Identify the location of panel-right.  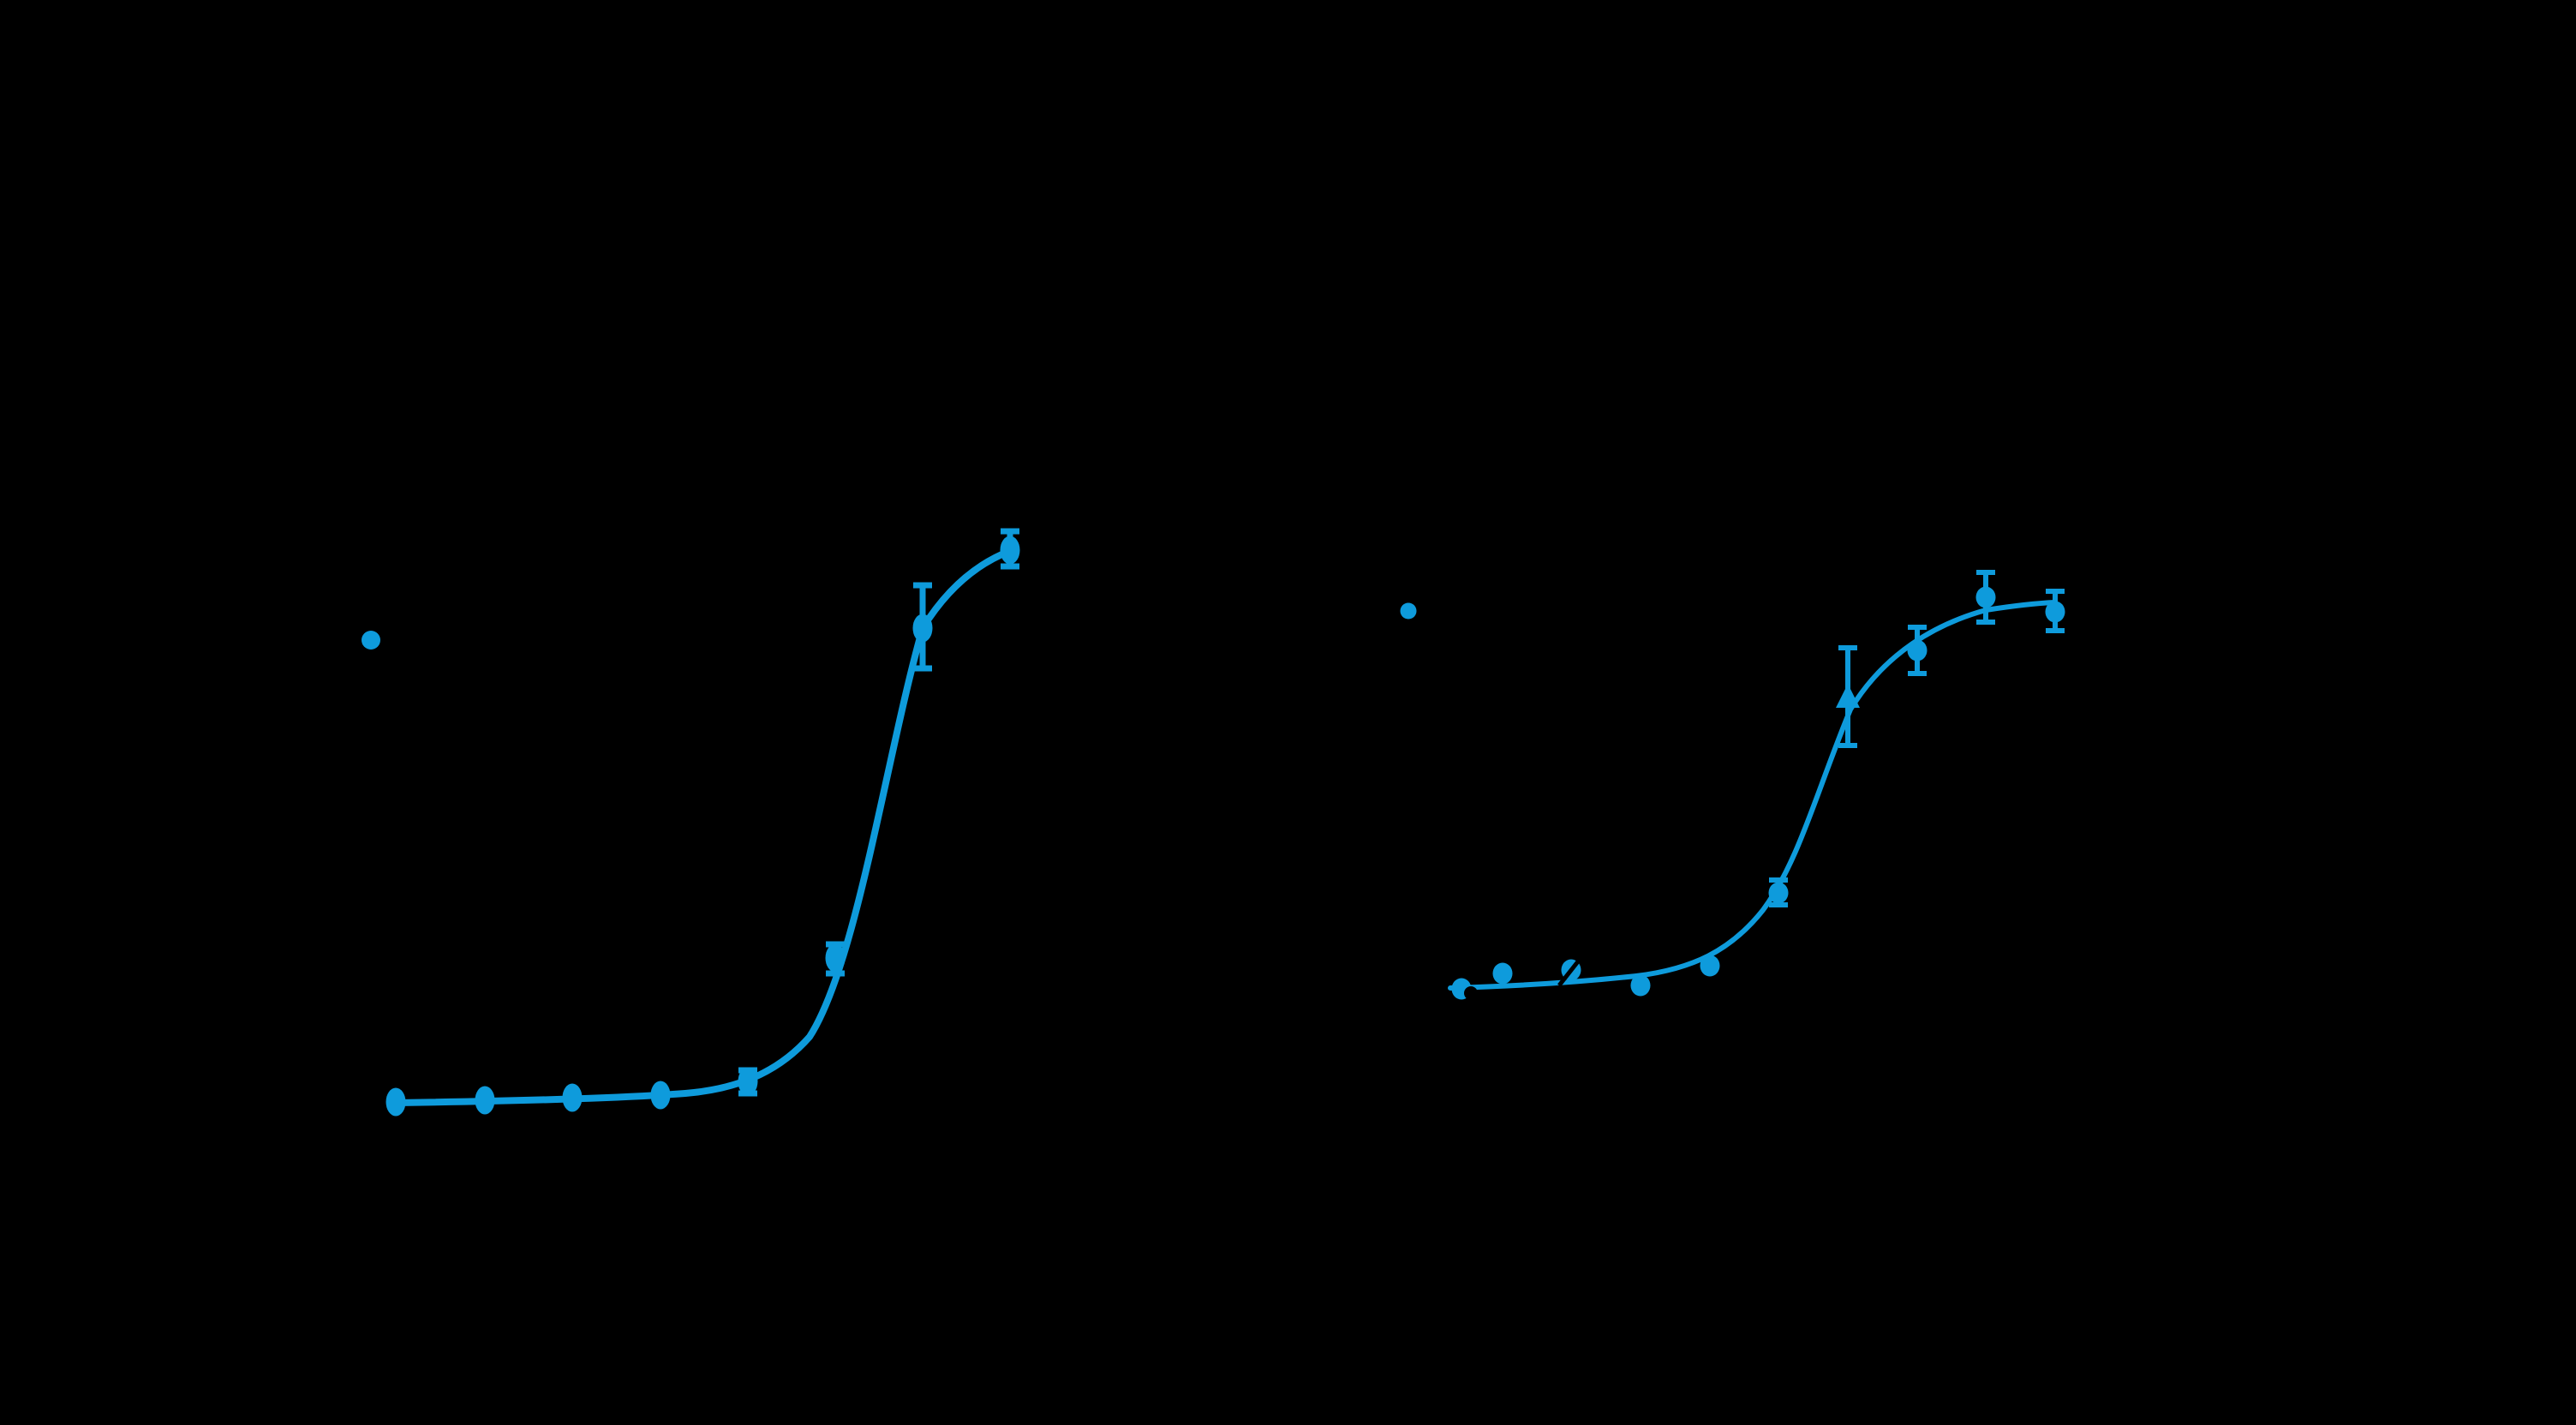
(1733, 785).